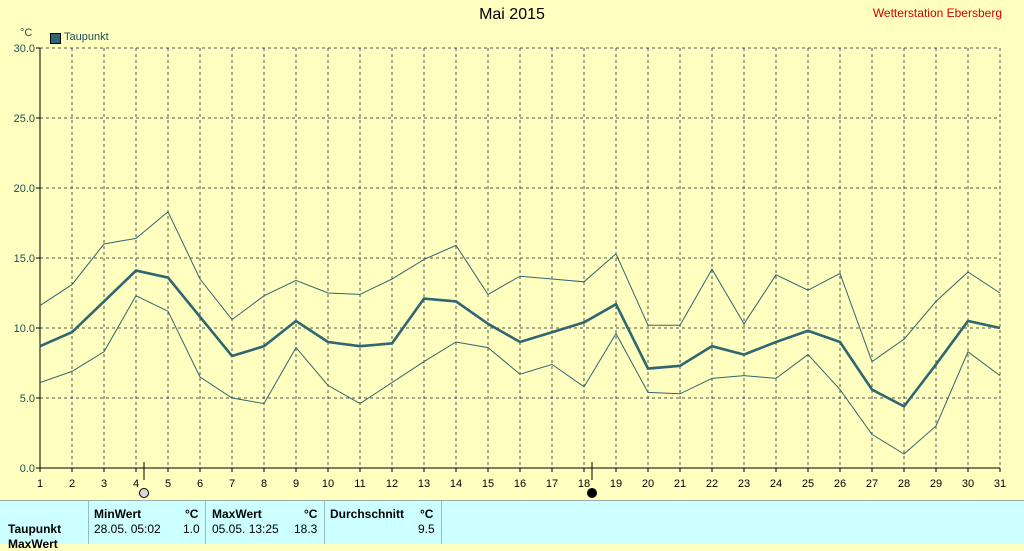  I want to click on x-tick-label: 6, so click(200, 484).